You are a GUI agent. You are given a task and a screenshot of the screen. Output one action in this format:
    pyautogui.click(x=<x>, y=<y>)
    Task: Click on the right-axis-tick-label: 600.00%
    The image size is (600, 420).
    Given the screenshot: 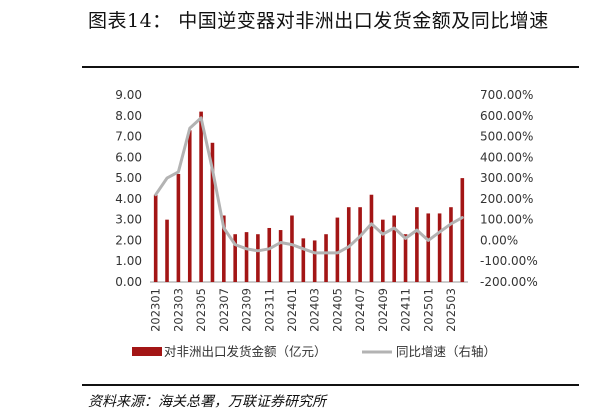 What is the action you would take?
    pyautogui.click(x=506, y=116)
    